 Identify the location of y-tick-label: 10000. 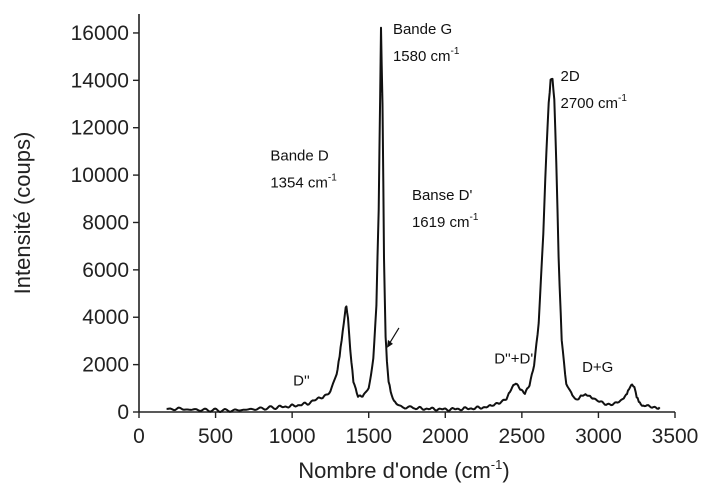
(100, 175).